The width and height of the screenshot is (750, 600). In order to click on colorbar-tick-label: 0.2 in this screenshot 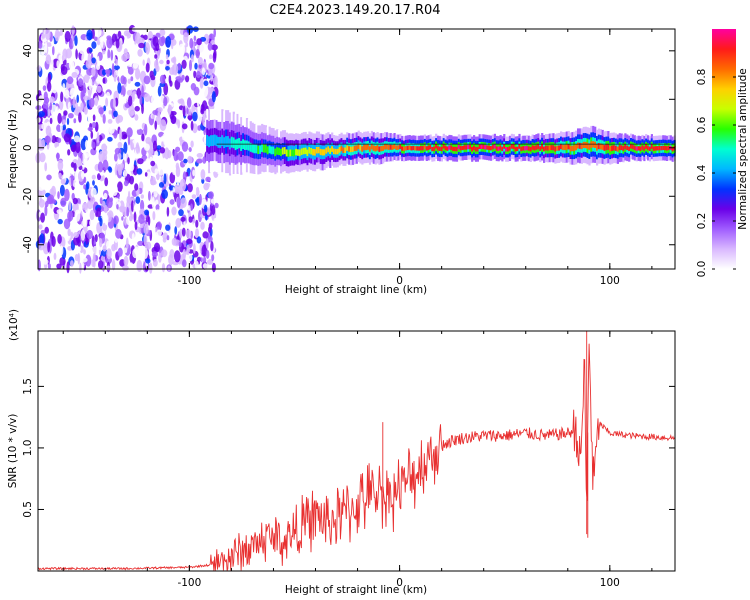, I will do `click(702, 221)`.